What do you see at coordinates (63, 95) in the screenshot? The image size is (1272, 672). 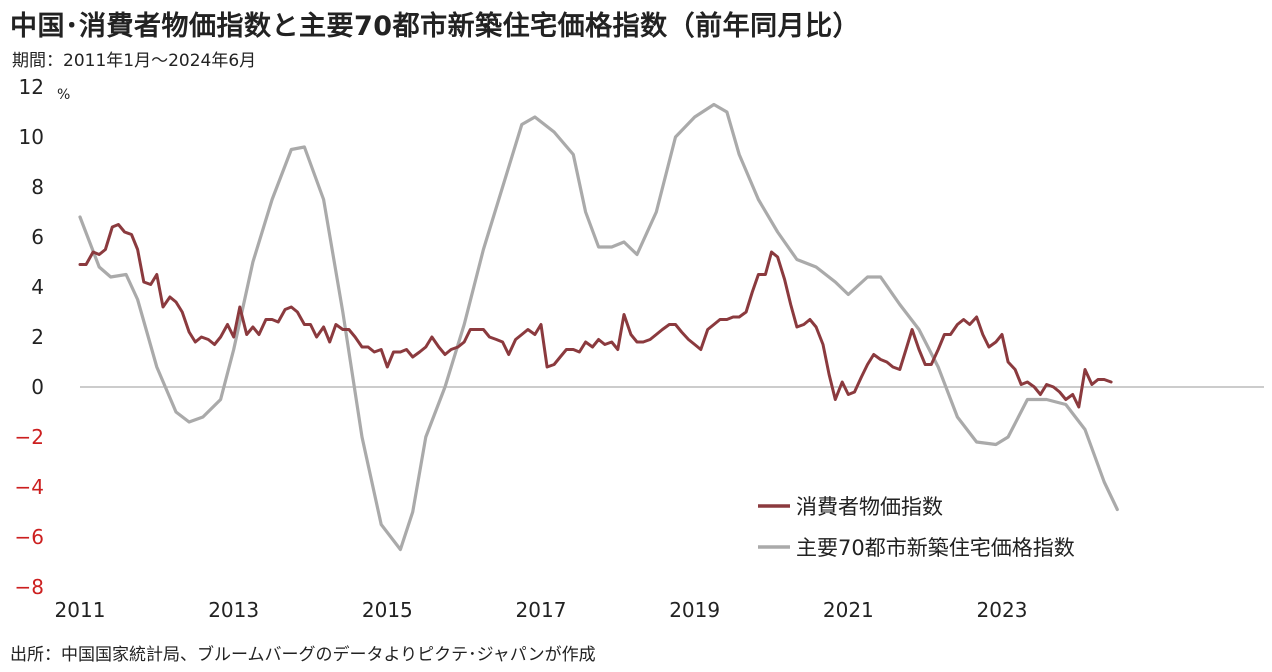 I see `y-axis-unit: %` at bounding box center [63, 95].